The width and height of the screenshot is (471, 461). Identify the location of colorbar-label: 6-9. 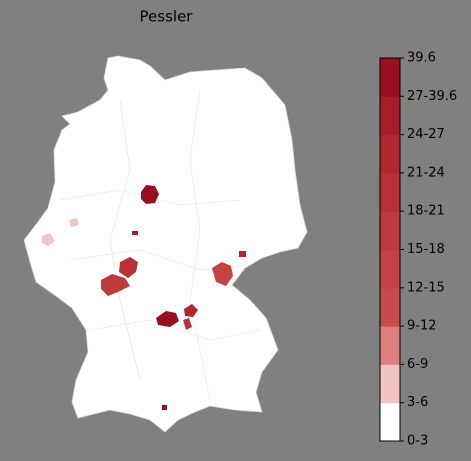
(417, 364).